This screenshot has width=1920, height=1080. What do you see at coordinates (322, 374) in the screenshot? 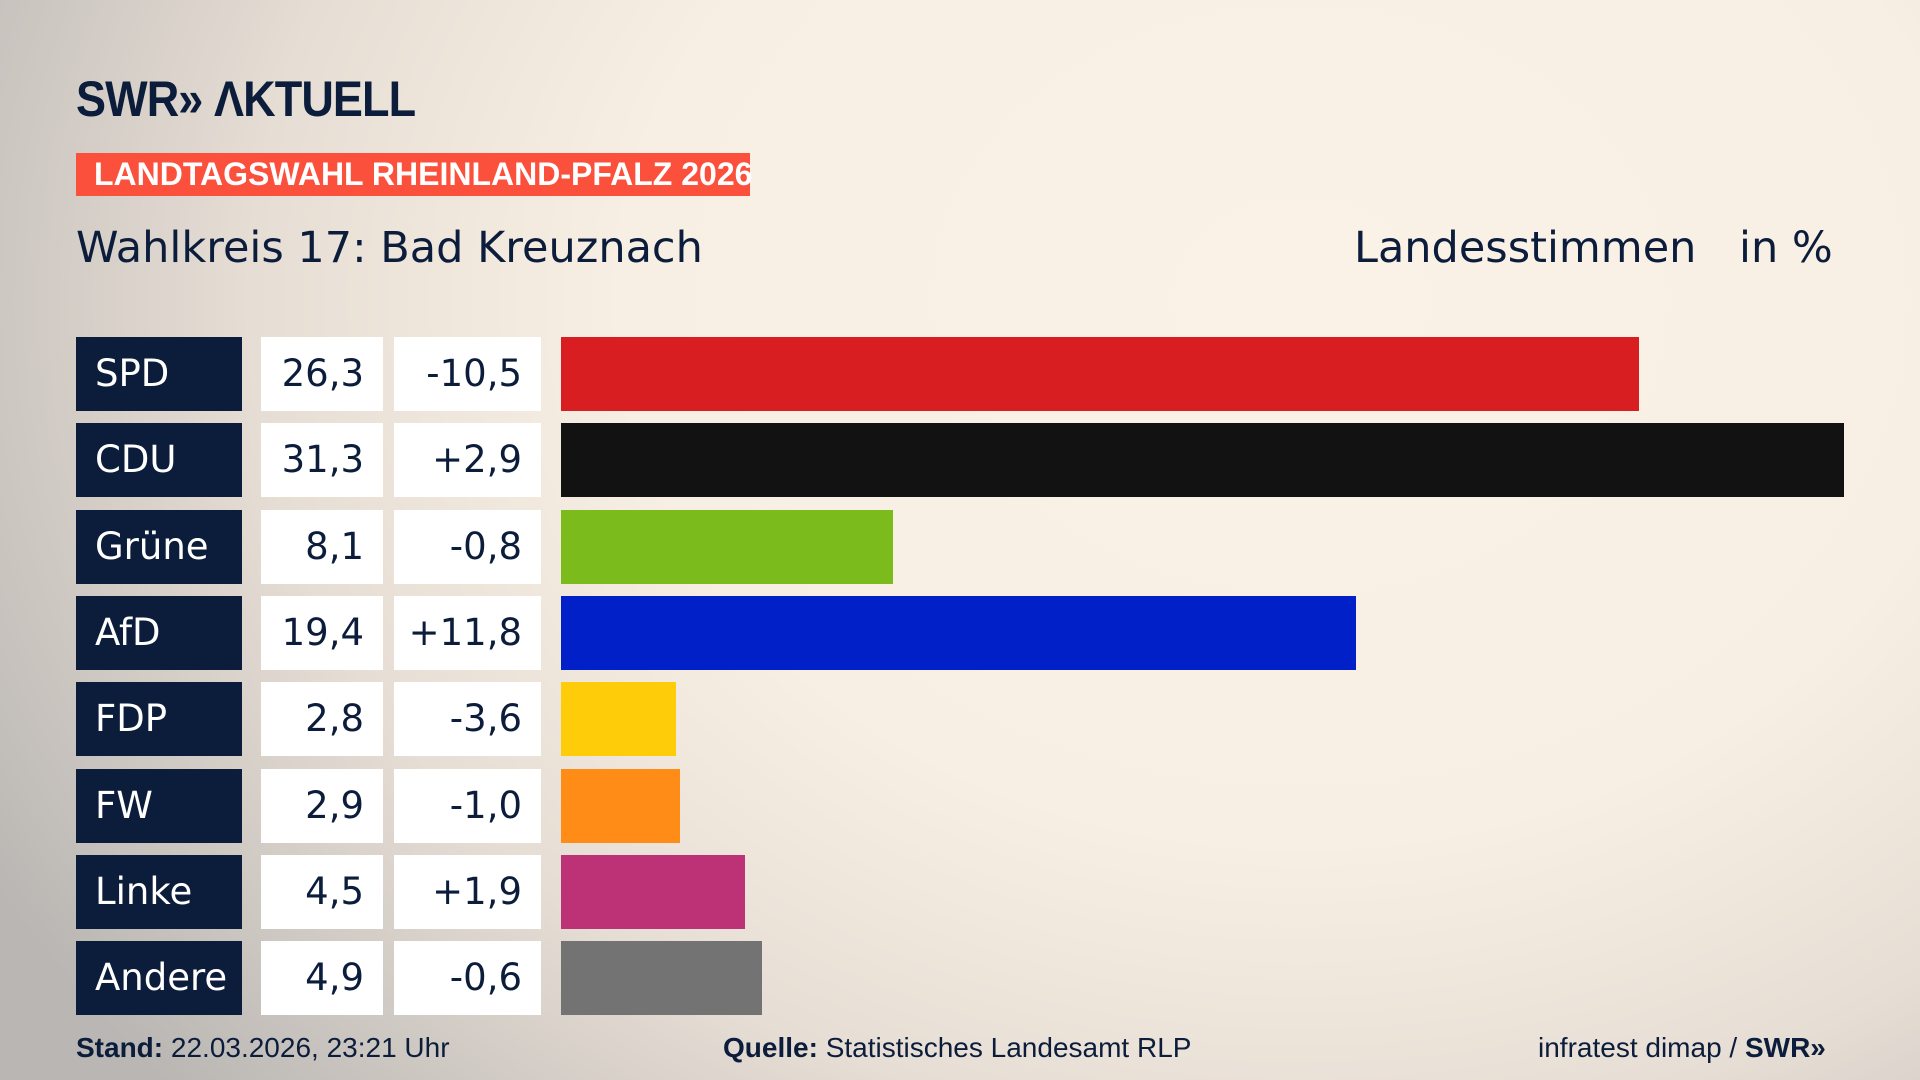
I see `value-label: 26,3` at bounding box center [322, 374].